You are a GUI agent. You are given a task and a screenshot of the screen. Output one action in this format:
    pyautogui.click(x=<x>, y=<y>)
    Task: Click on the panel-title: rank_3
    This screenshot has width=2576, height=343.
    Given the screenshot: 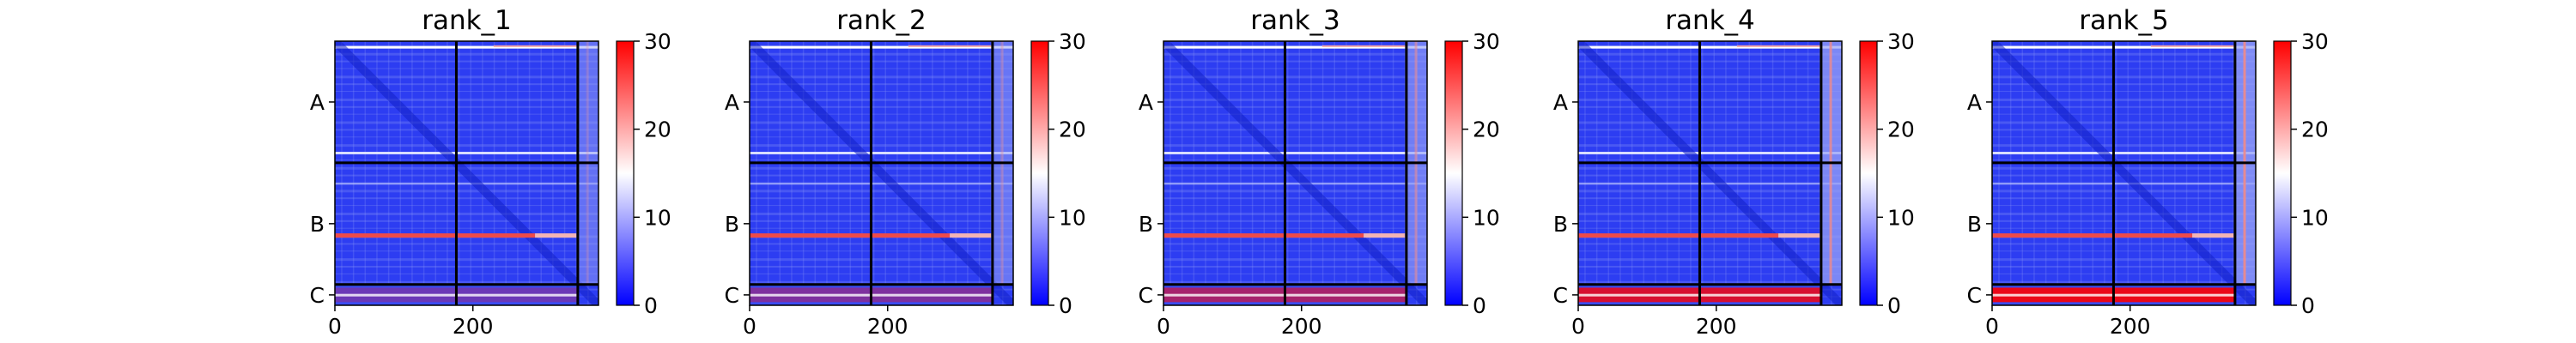 What is the action you would take?
    pyautogui.click(x=1295, y=20)
    